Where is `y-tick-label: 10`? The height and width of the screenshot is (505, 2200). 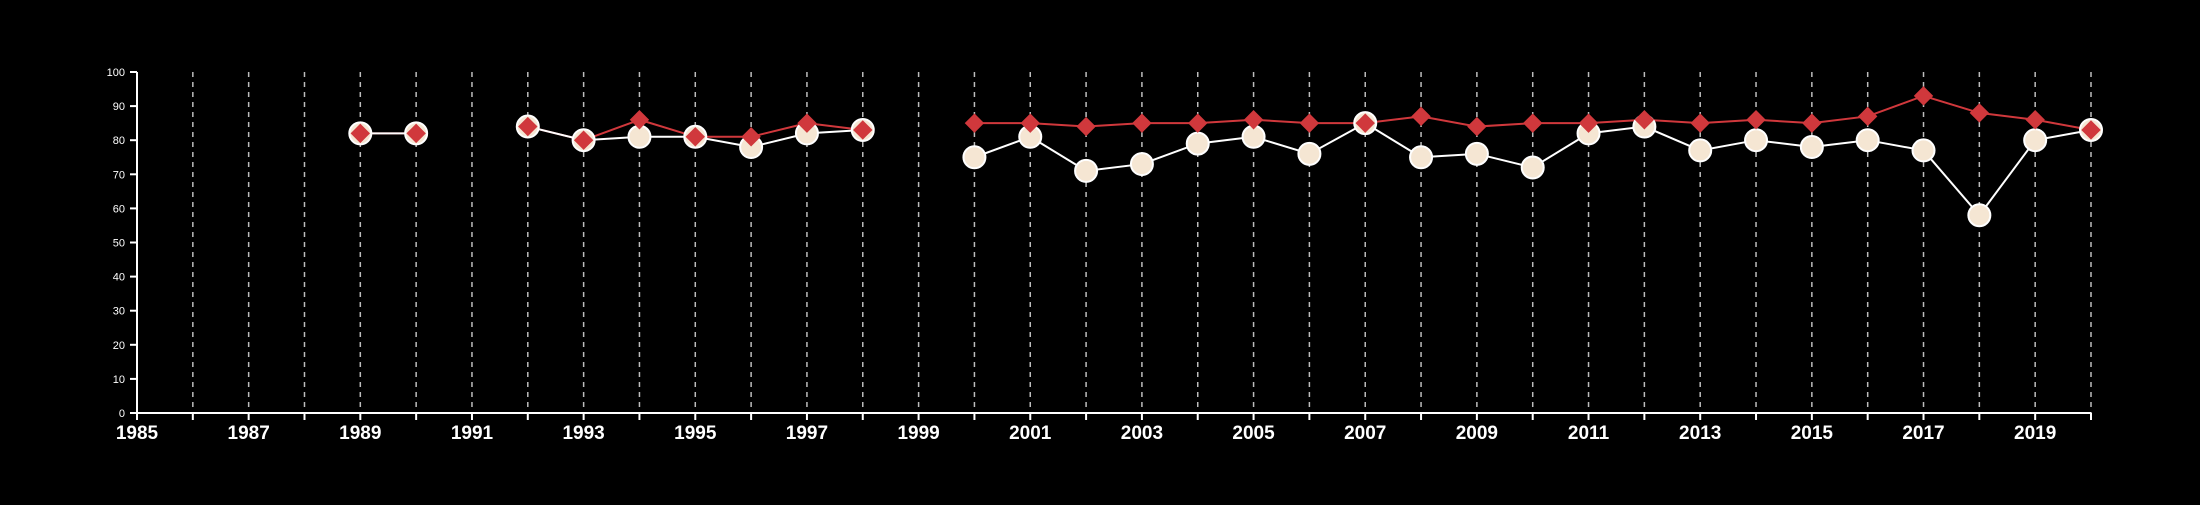
y-tick-label: 10 is located at coordinates (119, 380).